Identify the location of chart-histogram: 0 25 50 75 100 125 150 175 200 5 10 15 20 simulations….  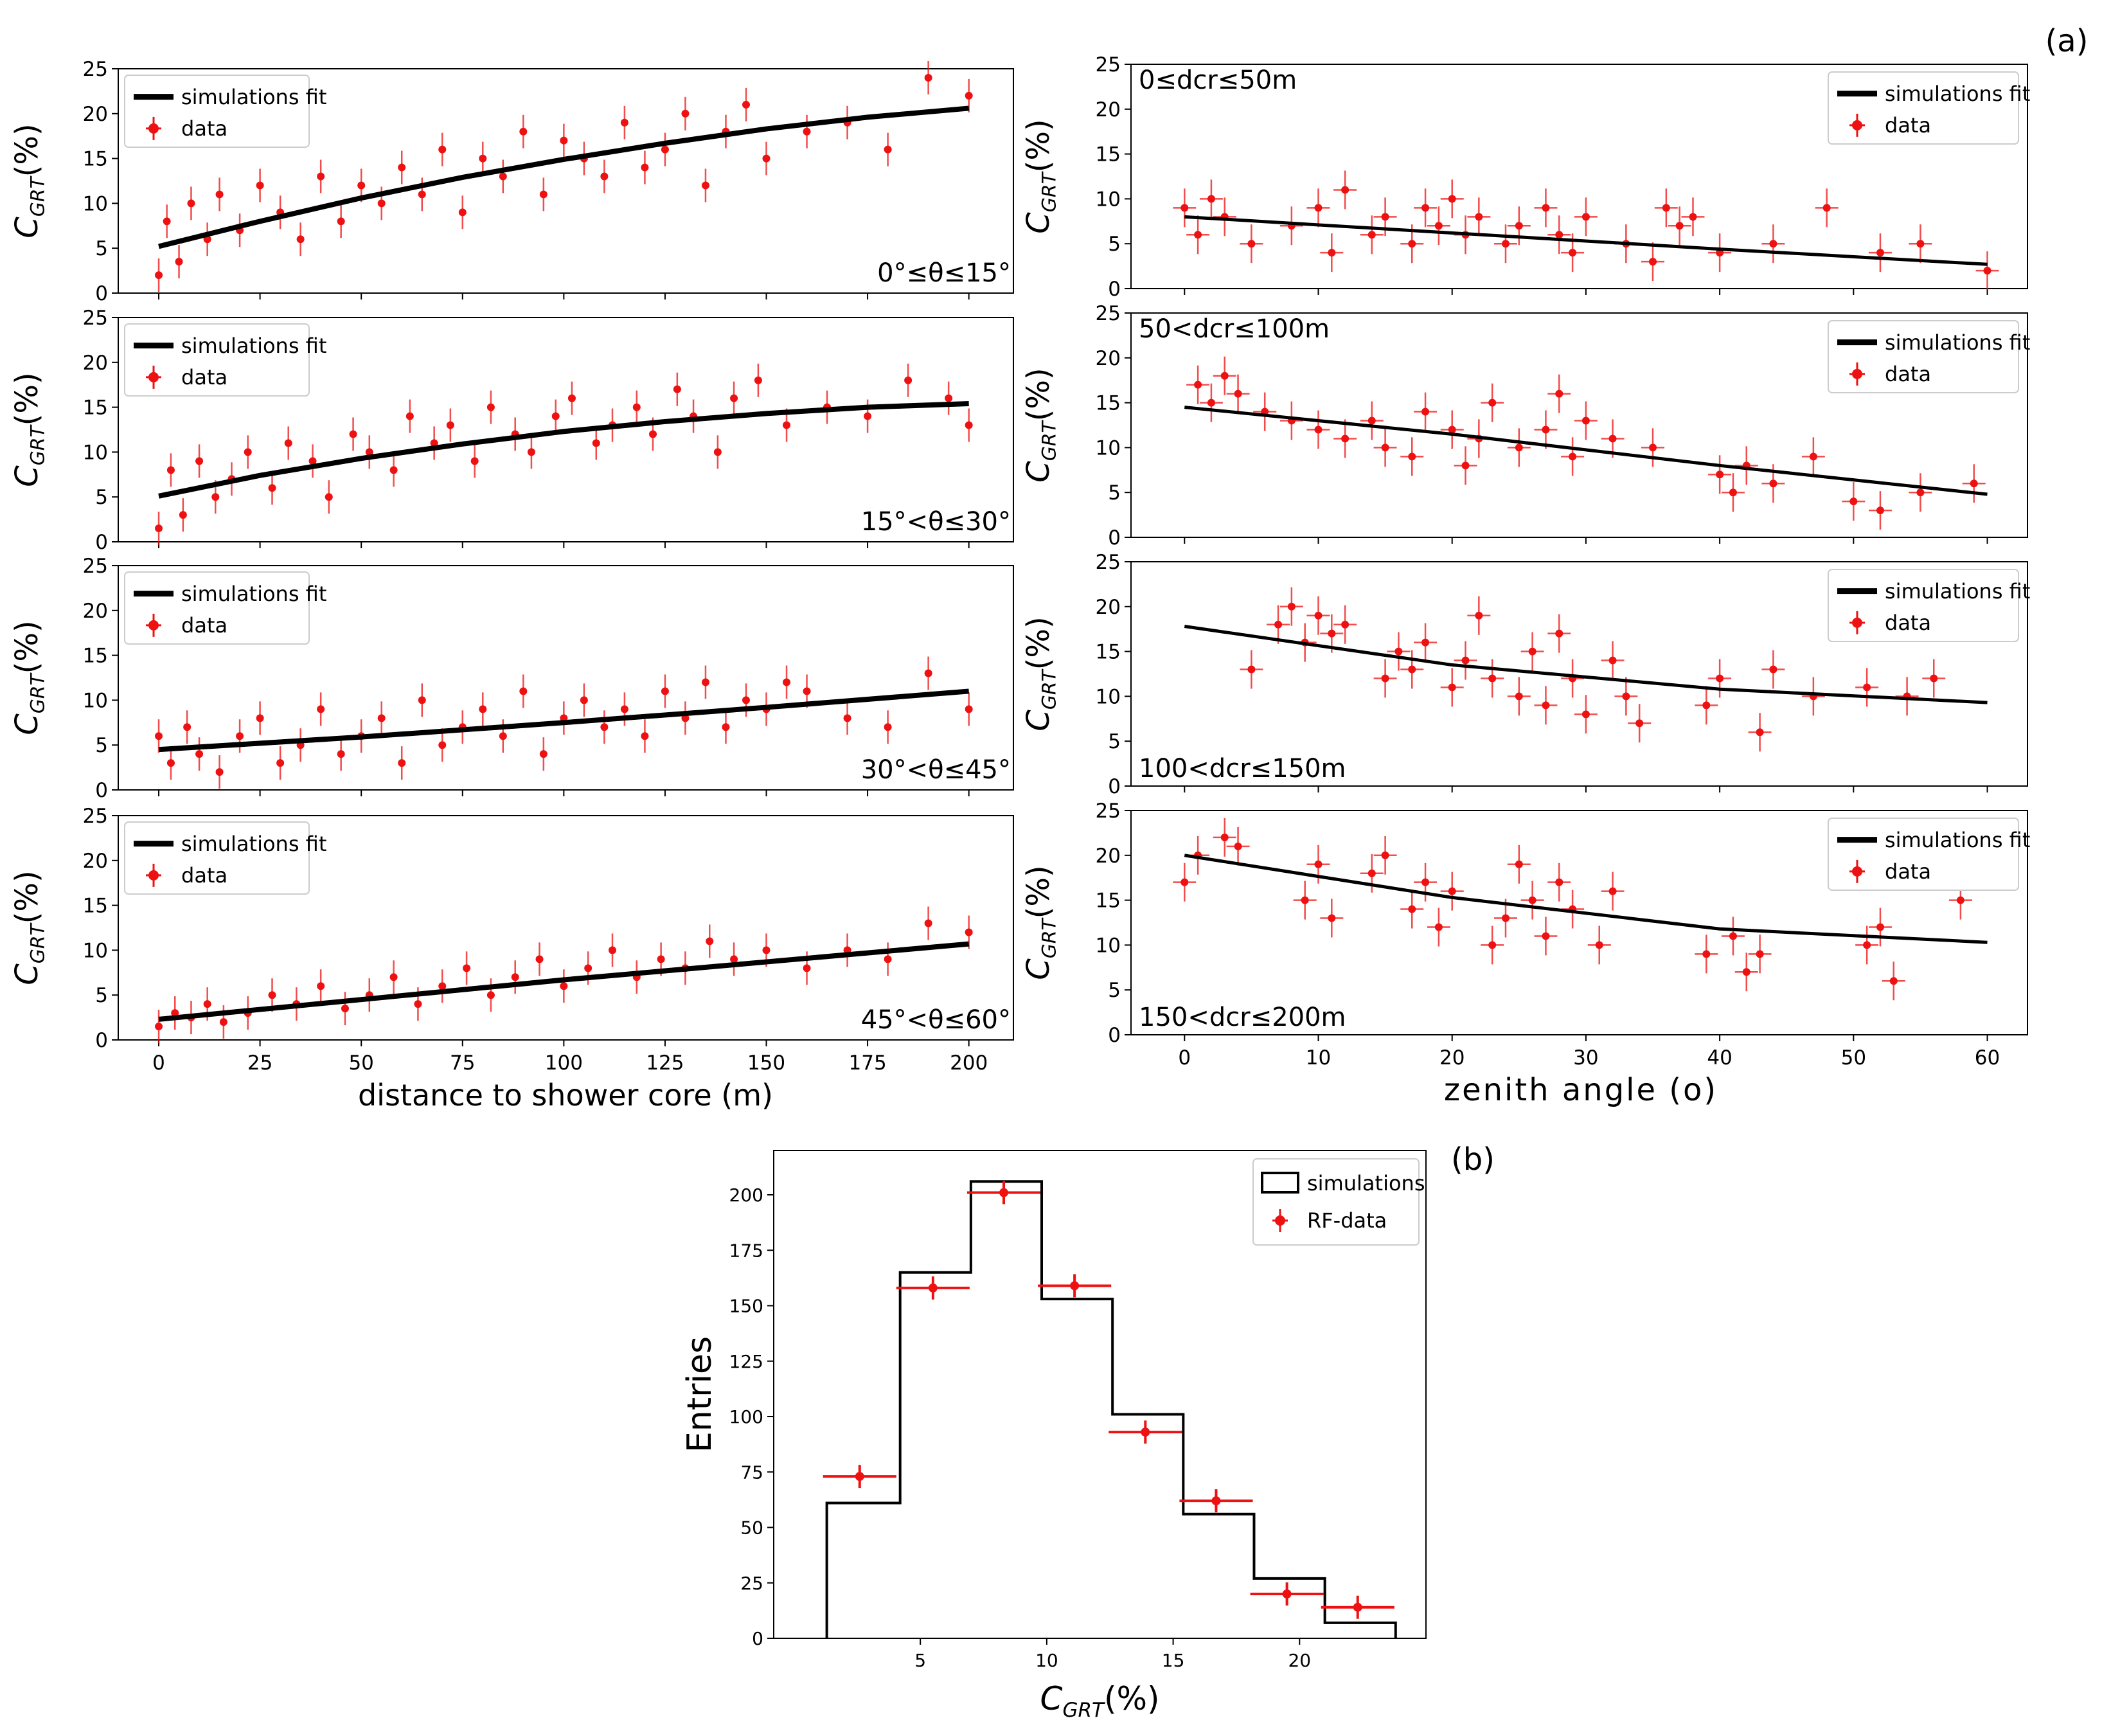
(1054, 1436).